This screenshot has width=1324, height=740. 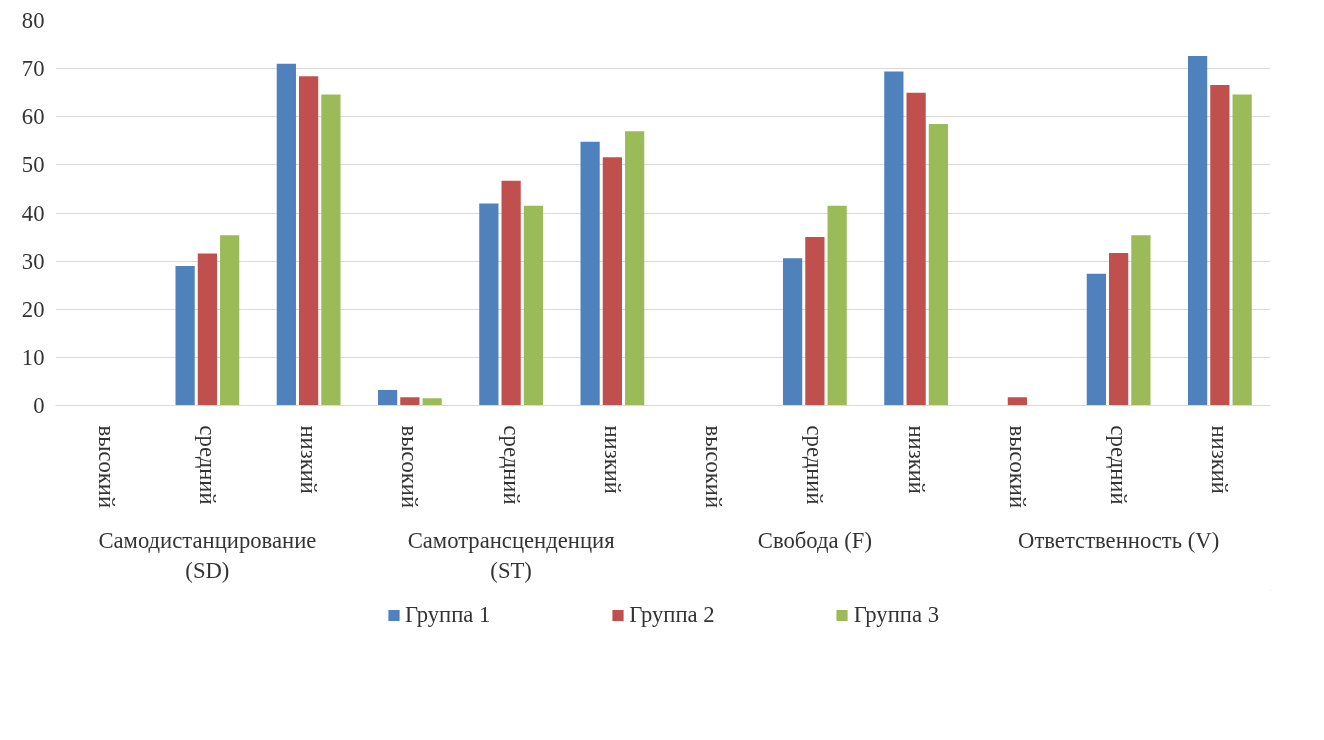 What do you see at coordinates (511, 555) in the screenshot?
I see `text: Самотрансценденция (ST)` at bounding box center [511, 555].